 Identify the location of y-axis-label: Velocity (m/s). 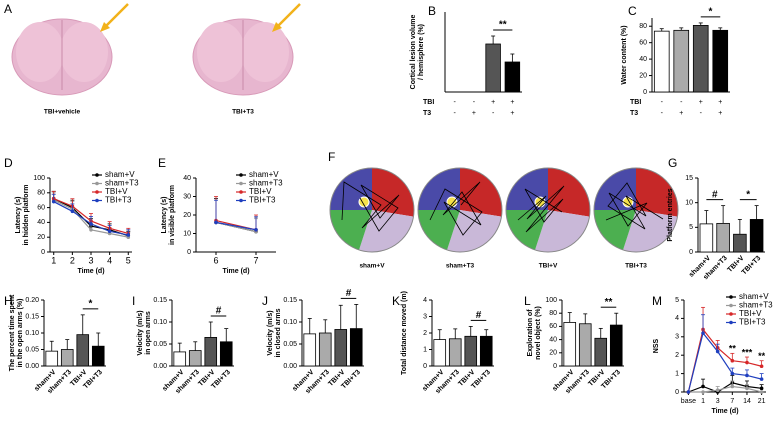
(270, 332).